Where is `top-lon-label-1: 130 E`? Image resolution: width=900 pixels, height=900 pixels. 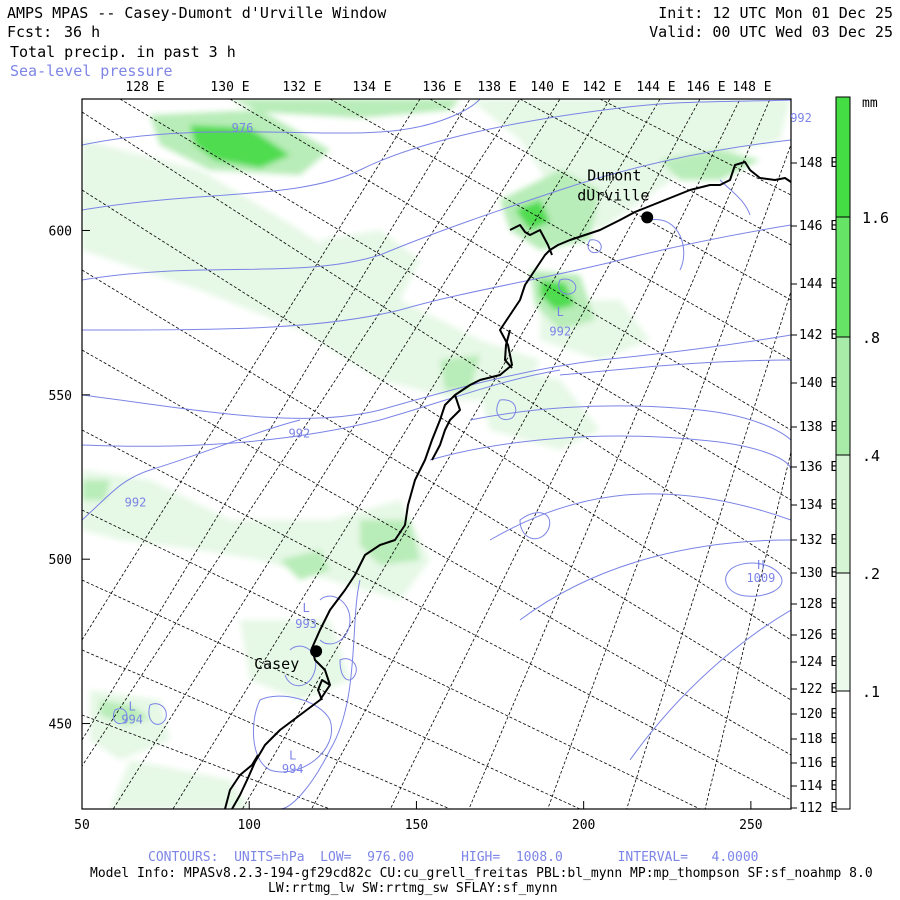 top-lon-label-1: 130 E is located at coordinates (229, 87).